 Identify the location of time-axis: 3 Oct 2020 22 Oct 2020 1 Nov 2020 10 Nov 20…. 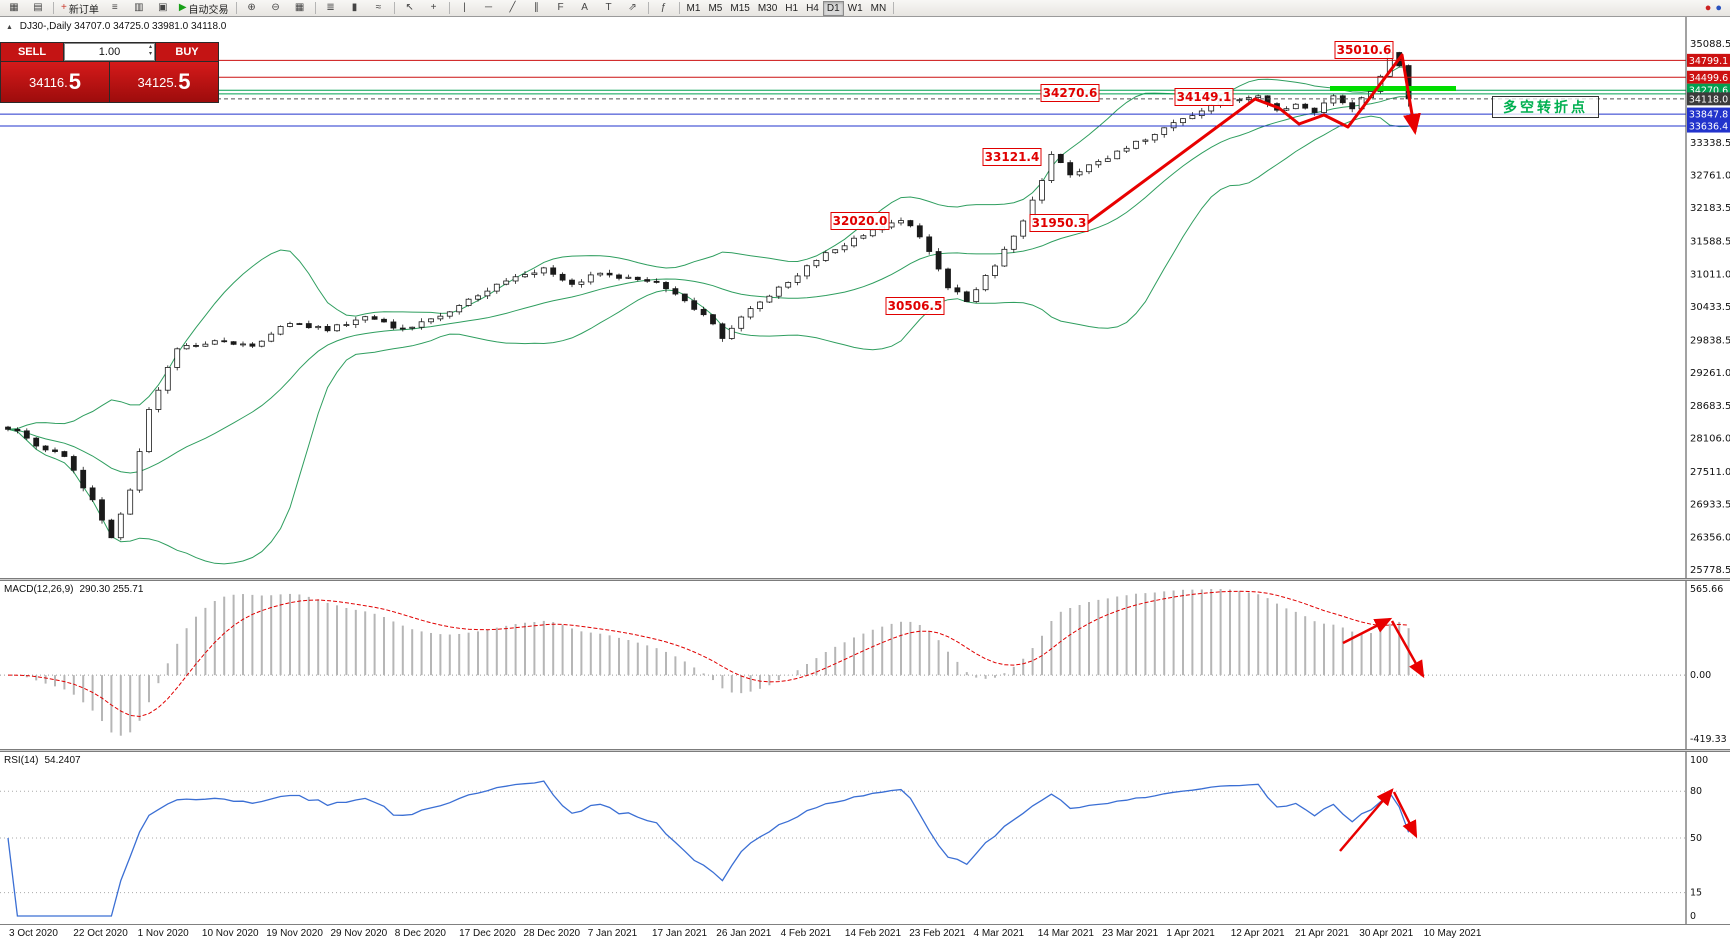
(865, 933).